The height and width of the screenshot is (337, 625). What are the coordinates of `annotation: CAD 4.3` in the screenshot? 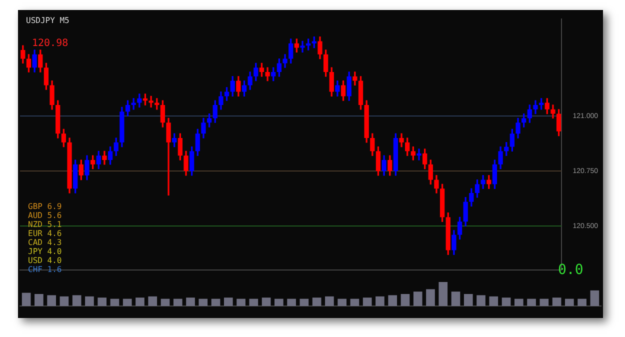 It's located at (45, 242).